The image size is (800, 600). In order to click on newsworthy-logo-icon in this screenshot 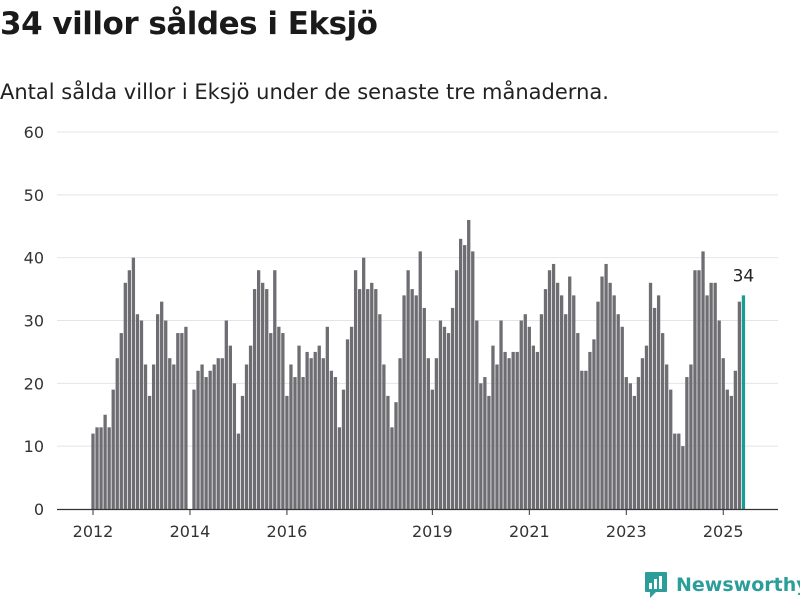, I will do `click(656, 585)`.